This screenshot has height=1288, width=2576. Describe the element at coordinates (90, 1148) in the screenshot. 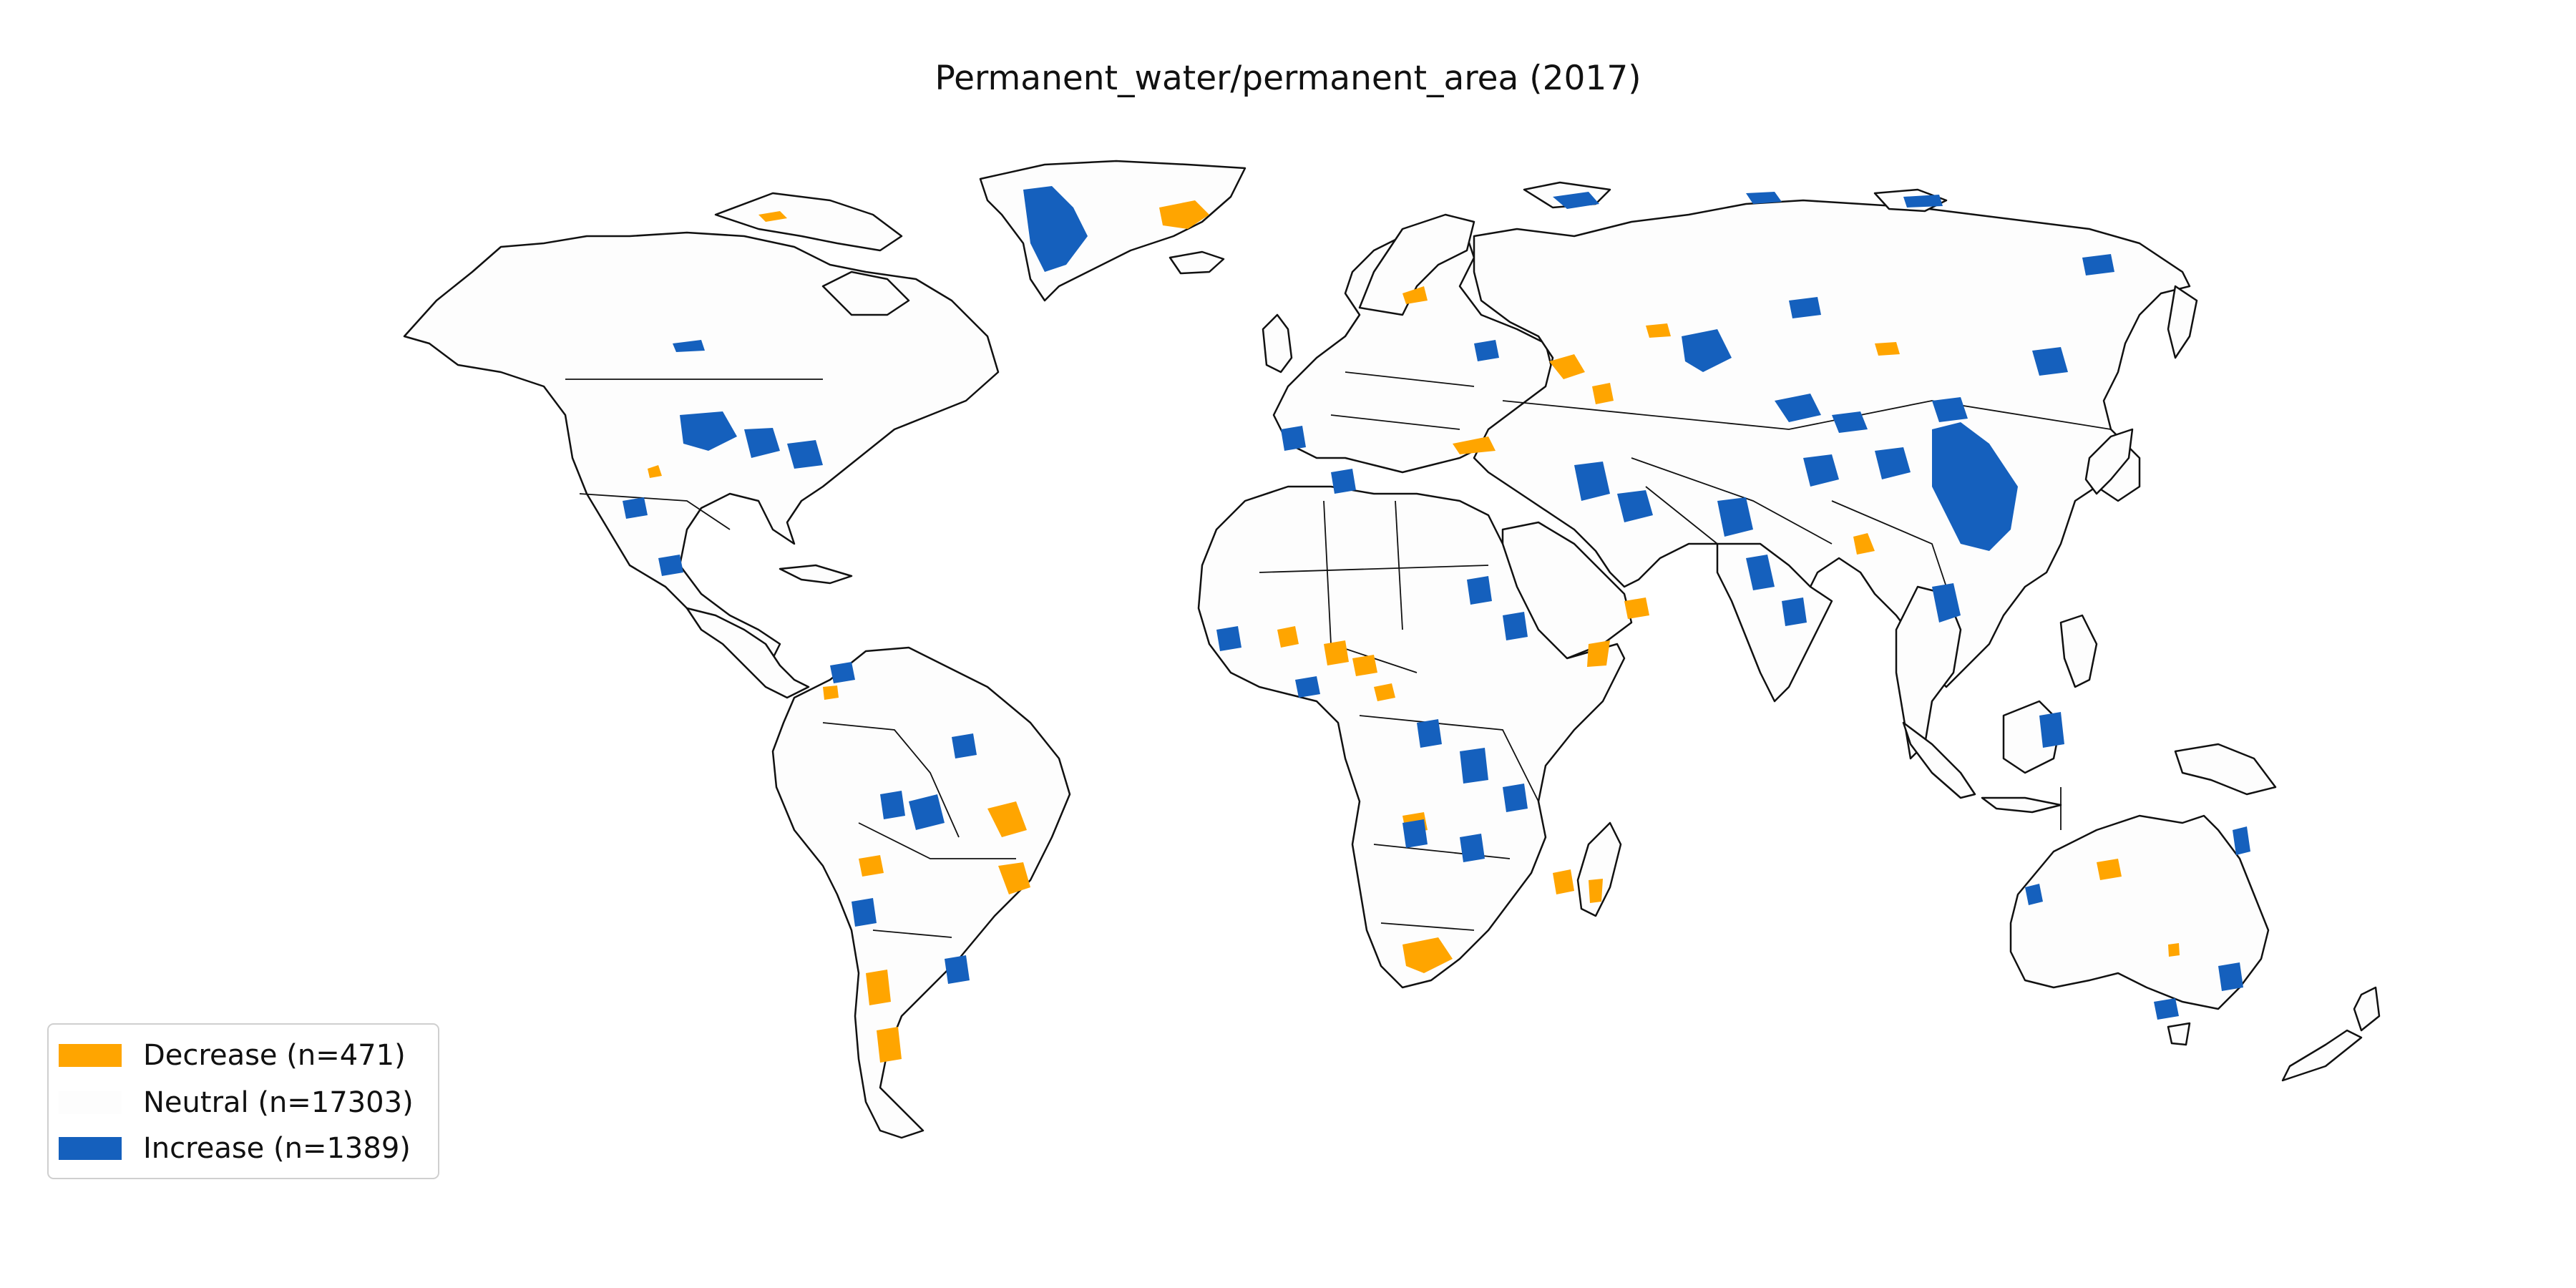

I see `legend-swatch-increase` at that location.